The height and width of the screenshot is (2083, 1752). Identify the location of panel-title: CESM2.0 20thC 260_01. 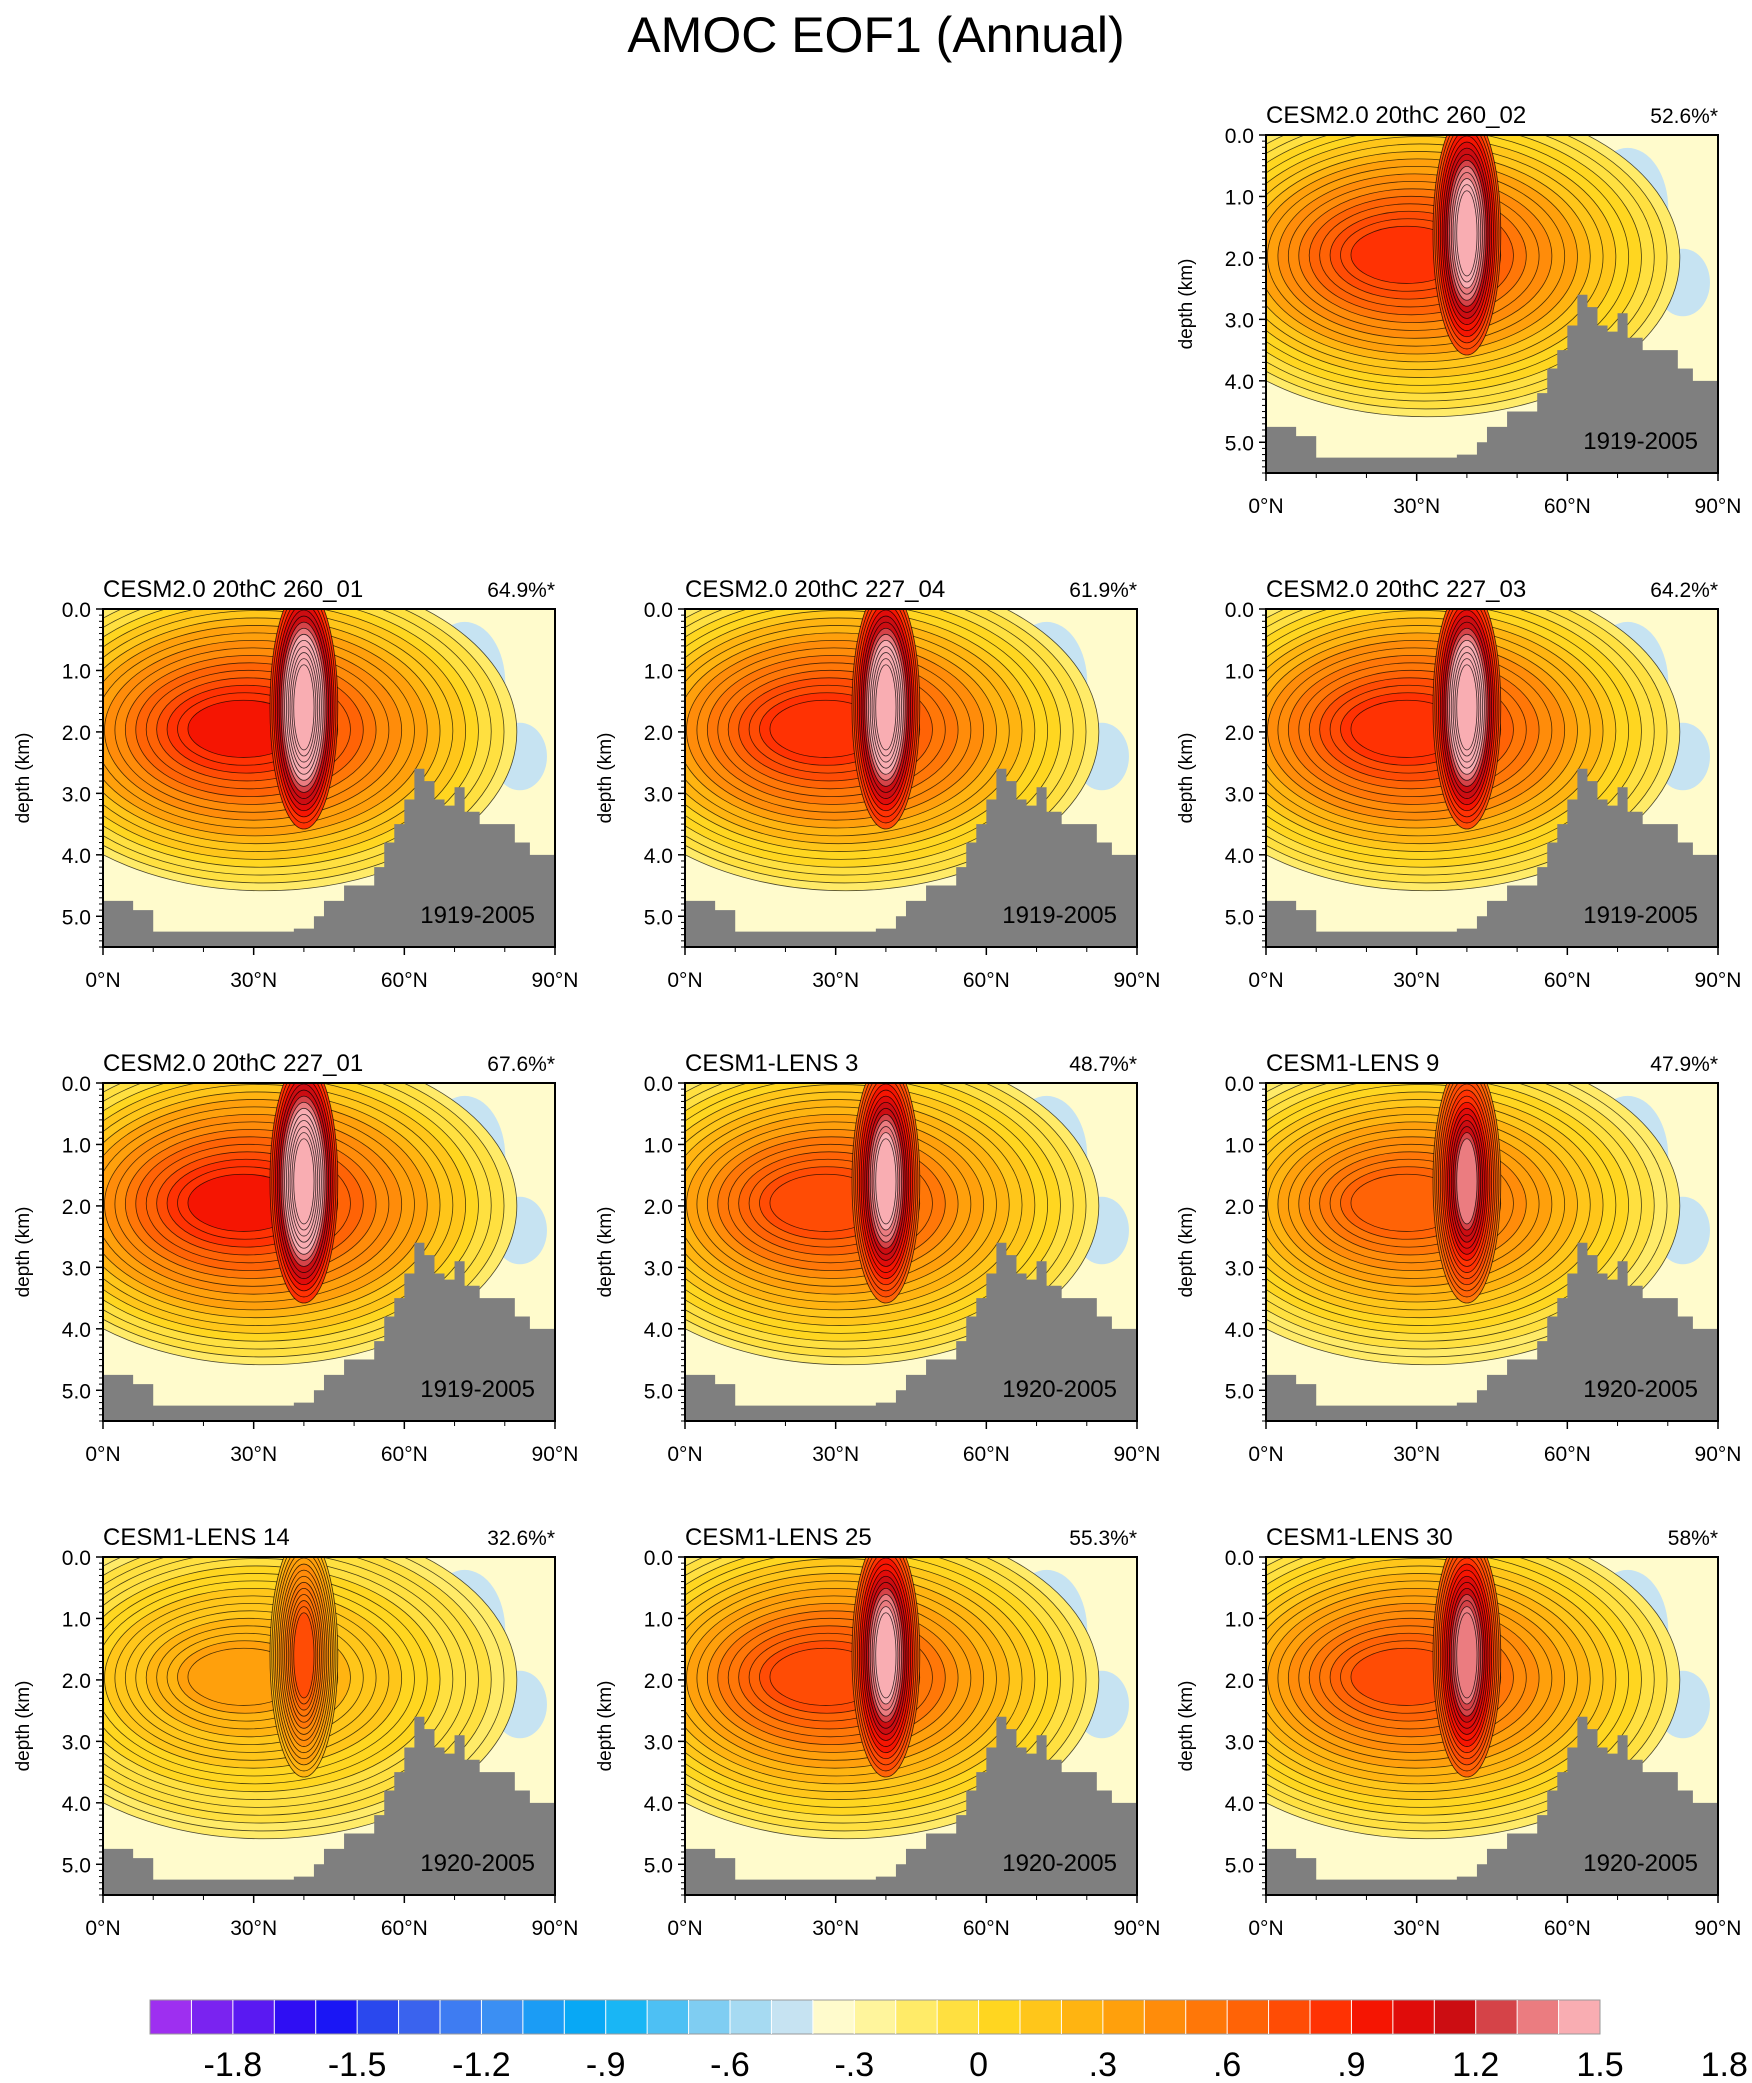
(233, 589).